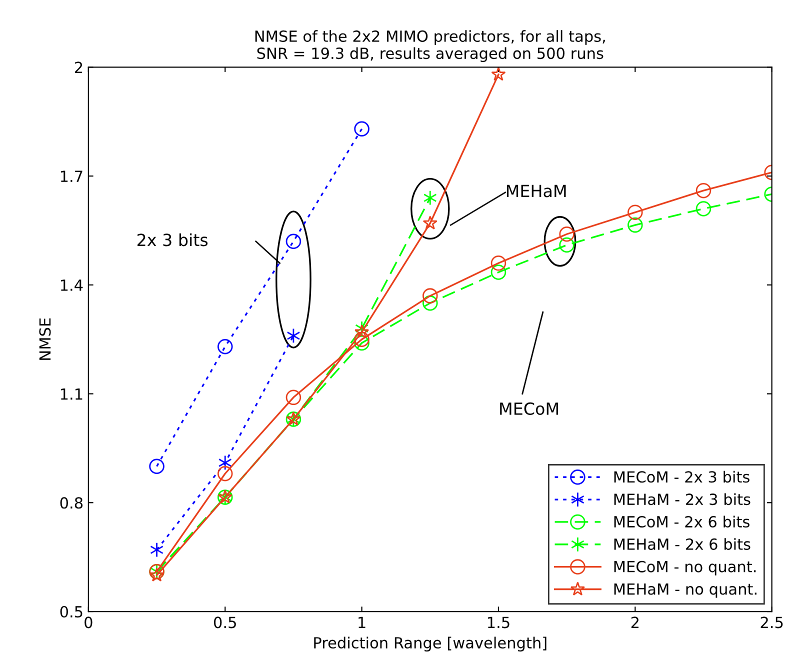 The image size is (804, 672). What do you see at coordinates (529, 408) in the screenshot?
I see `annotation: MECoM` at bounding box center [529, 408].